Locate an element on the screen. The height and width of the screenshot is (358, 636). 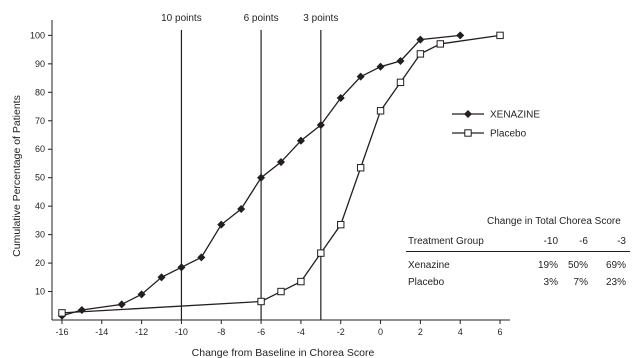
table-row: Placebo 3% 7% 23% is located at coordinates (515, 284).